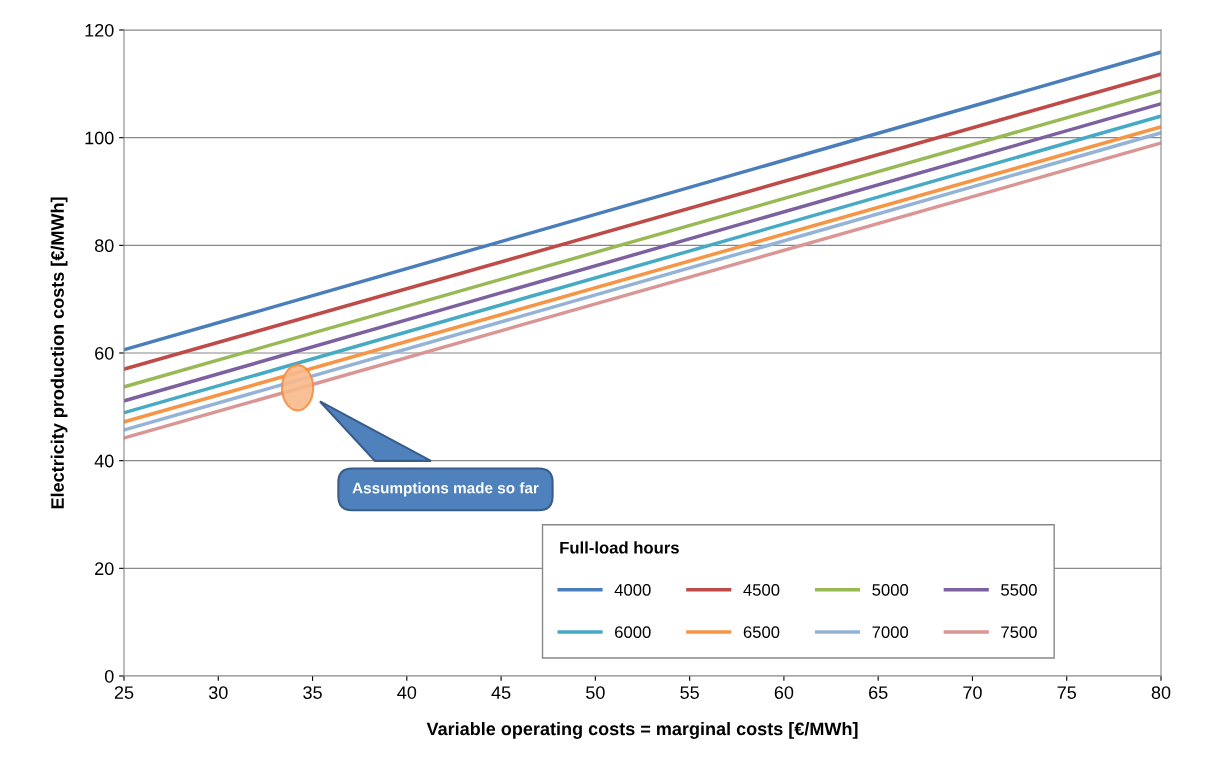 The height and width of the screenshot is (780, 1209). I want to click on x-tick-label: 70, so click(972, 692).